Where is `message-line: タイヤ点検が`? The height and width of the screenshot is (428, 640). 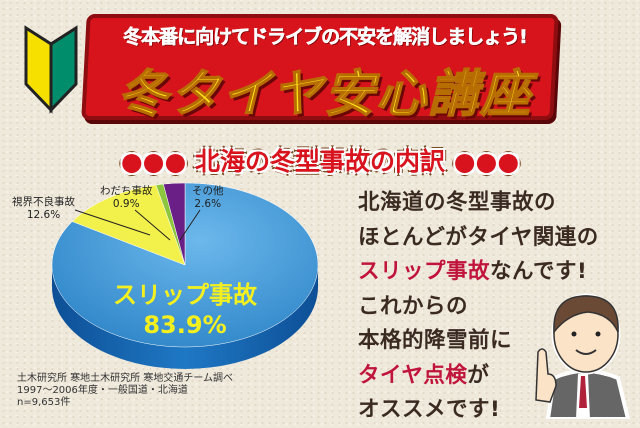 message-line: タイヤ点検が is located at coordinates (478, 376).